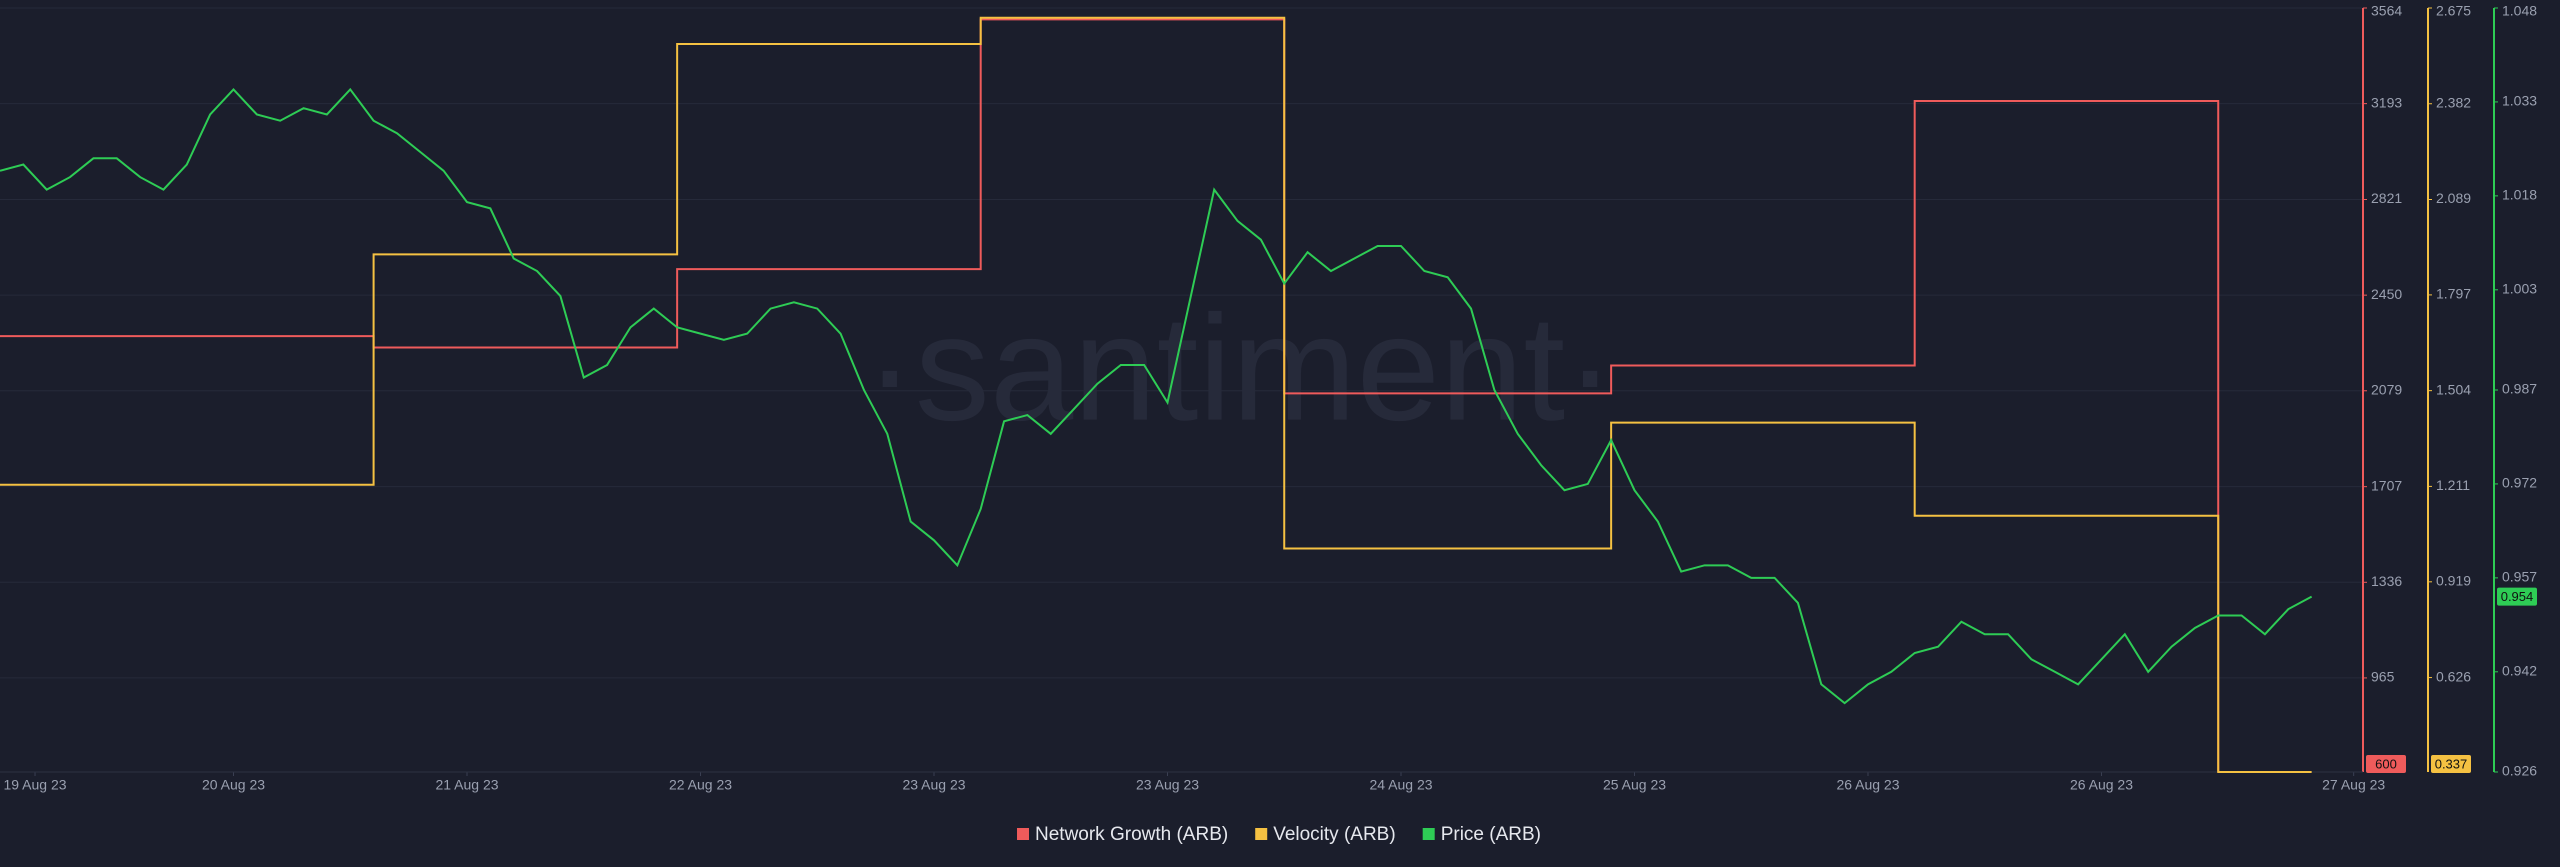 This screenshot has width=2560, height=867. Describe the element at coordinates (2386, 102) in the screenshot. I see `y-tick-label: 3193` at that location.